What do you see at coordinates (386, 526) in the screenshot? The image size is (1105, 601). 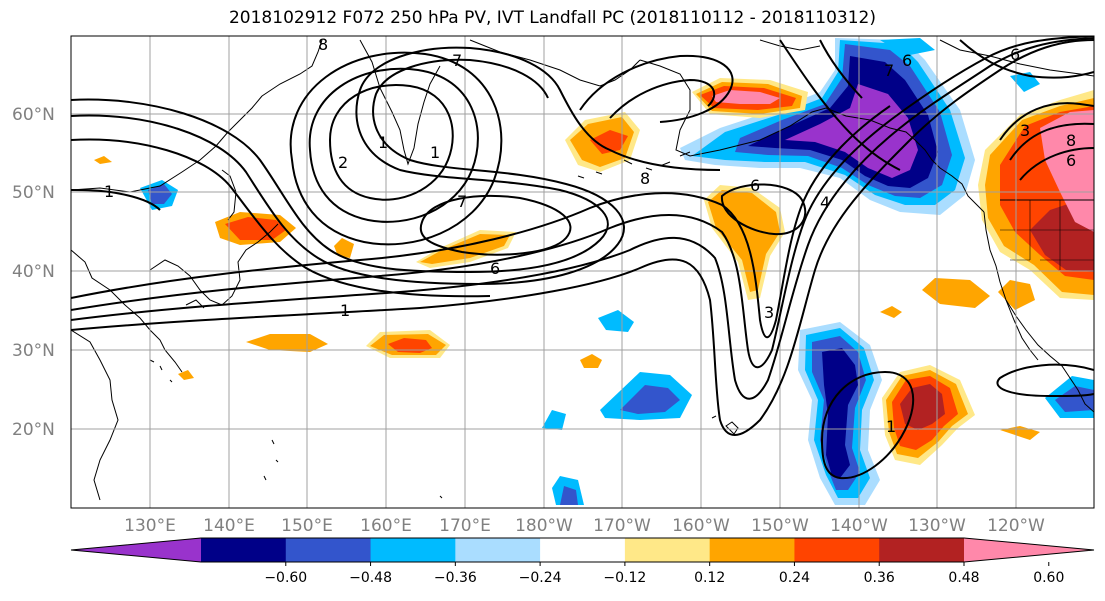 I see `lon-label-160e: 160°E` at bounding box center [386, 526].